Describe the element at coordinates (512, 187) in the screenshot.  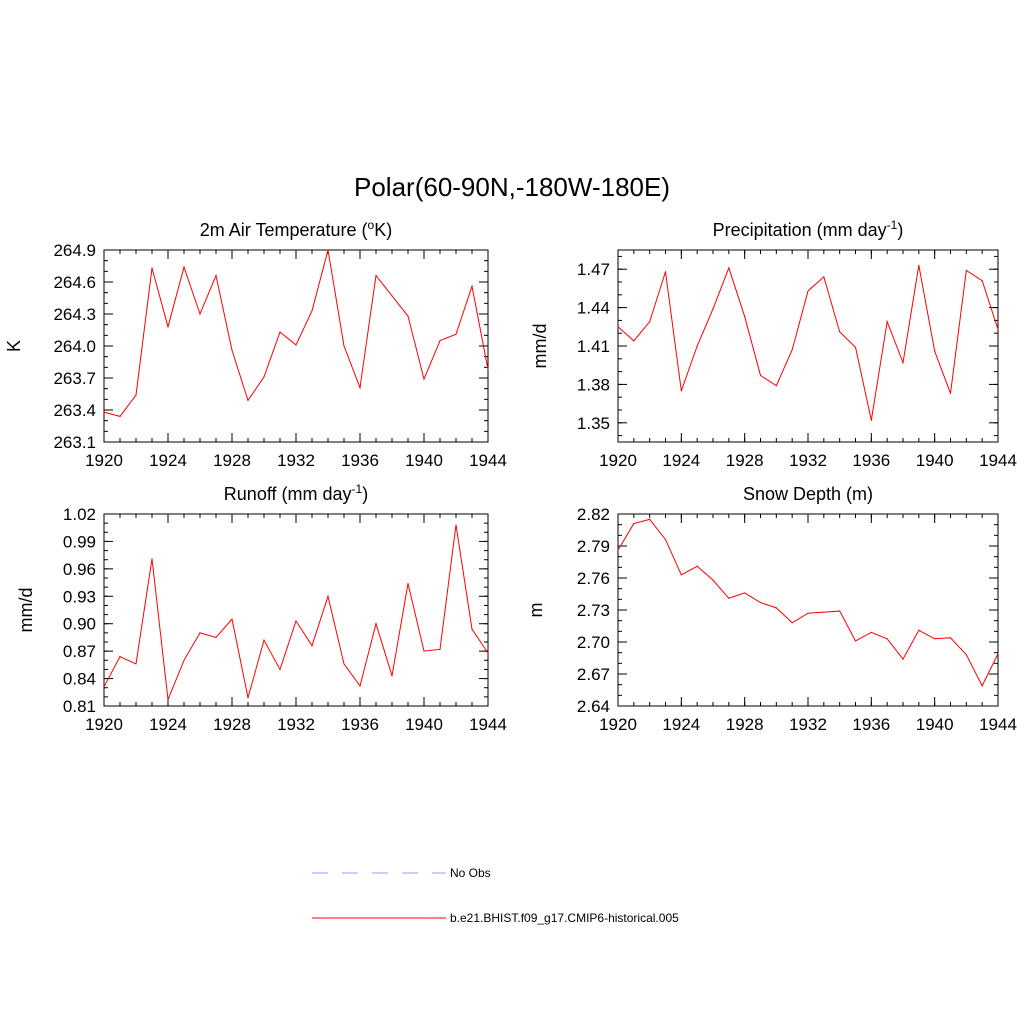
I see `figure-title: Polar(60-90N,-180W-180E)` at that location.